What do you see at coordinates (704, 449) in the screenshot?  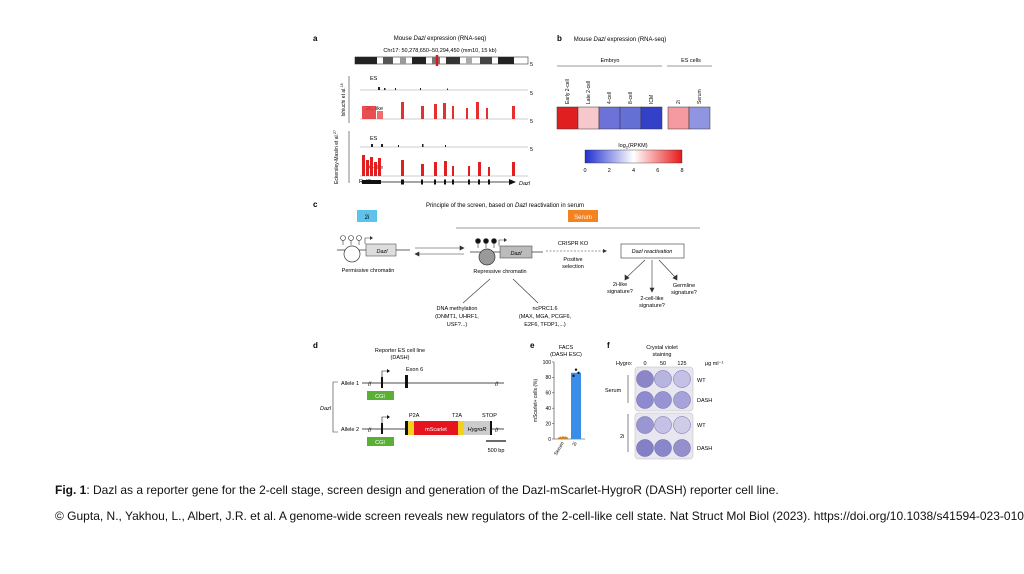 I see `row-dash-2: DASH` at bounding box center [704, 449].